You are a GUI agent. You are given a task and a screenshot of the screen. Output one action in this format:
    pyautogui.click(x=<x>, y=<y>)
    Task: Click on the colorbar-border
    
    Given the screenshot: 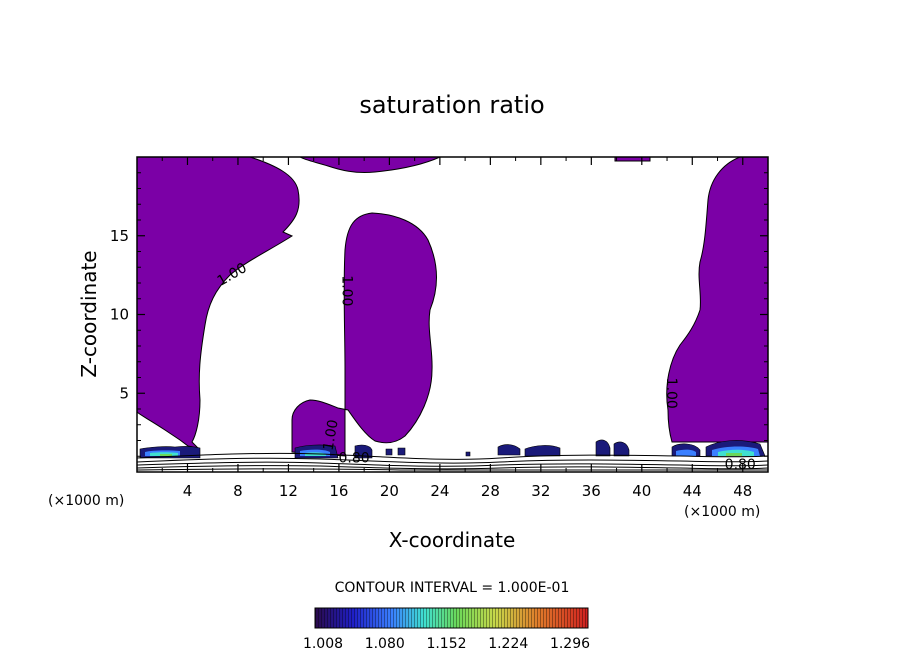 What is the action you would take?
    pyautogui.click(x=451, y=618)
    